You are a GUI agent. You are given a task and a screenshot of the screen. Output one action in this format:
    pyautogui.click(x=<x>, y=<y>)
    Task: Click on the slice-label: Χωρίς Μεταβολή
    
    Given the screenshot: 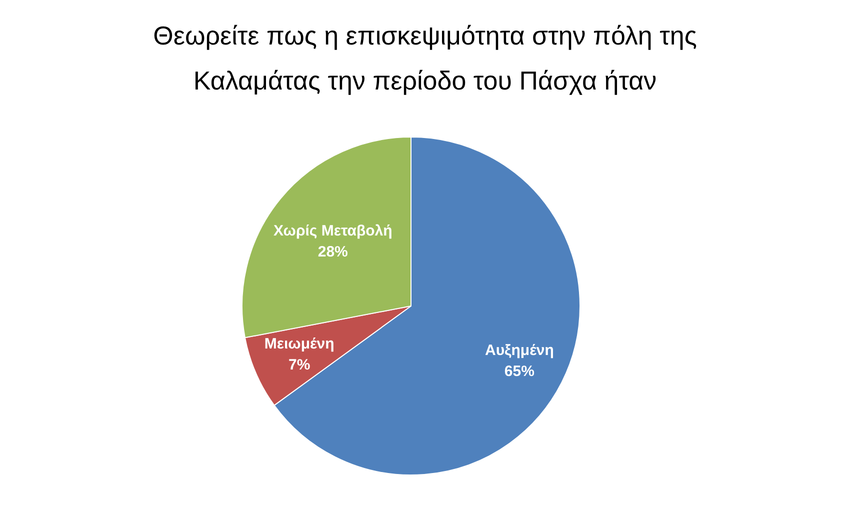 What is the action you would take?
    pyautogui.click(x=332, y=231)
    